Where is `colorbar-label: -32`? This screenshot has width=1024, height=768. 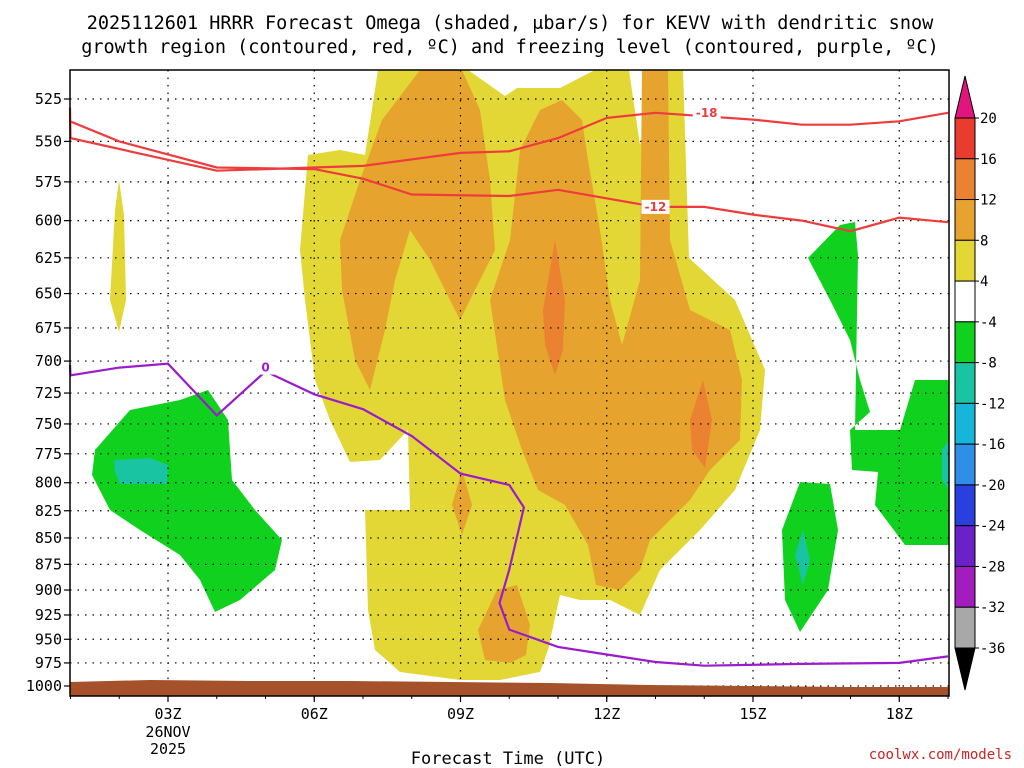
colorbar-label: -32 is located at coordinates (992, 608).